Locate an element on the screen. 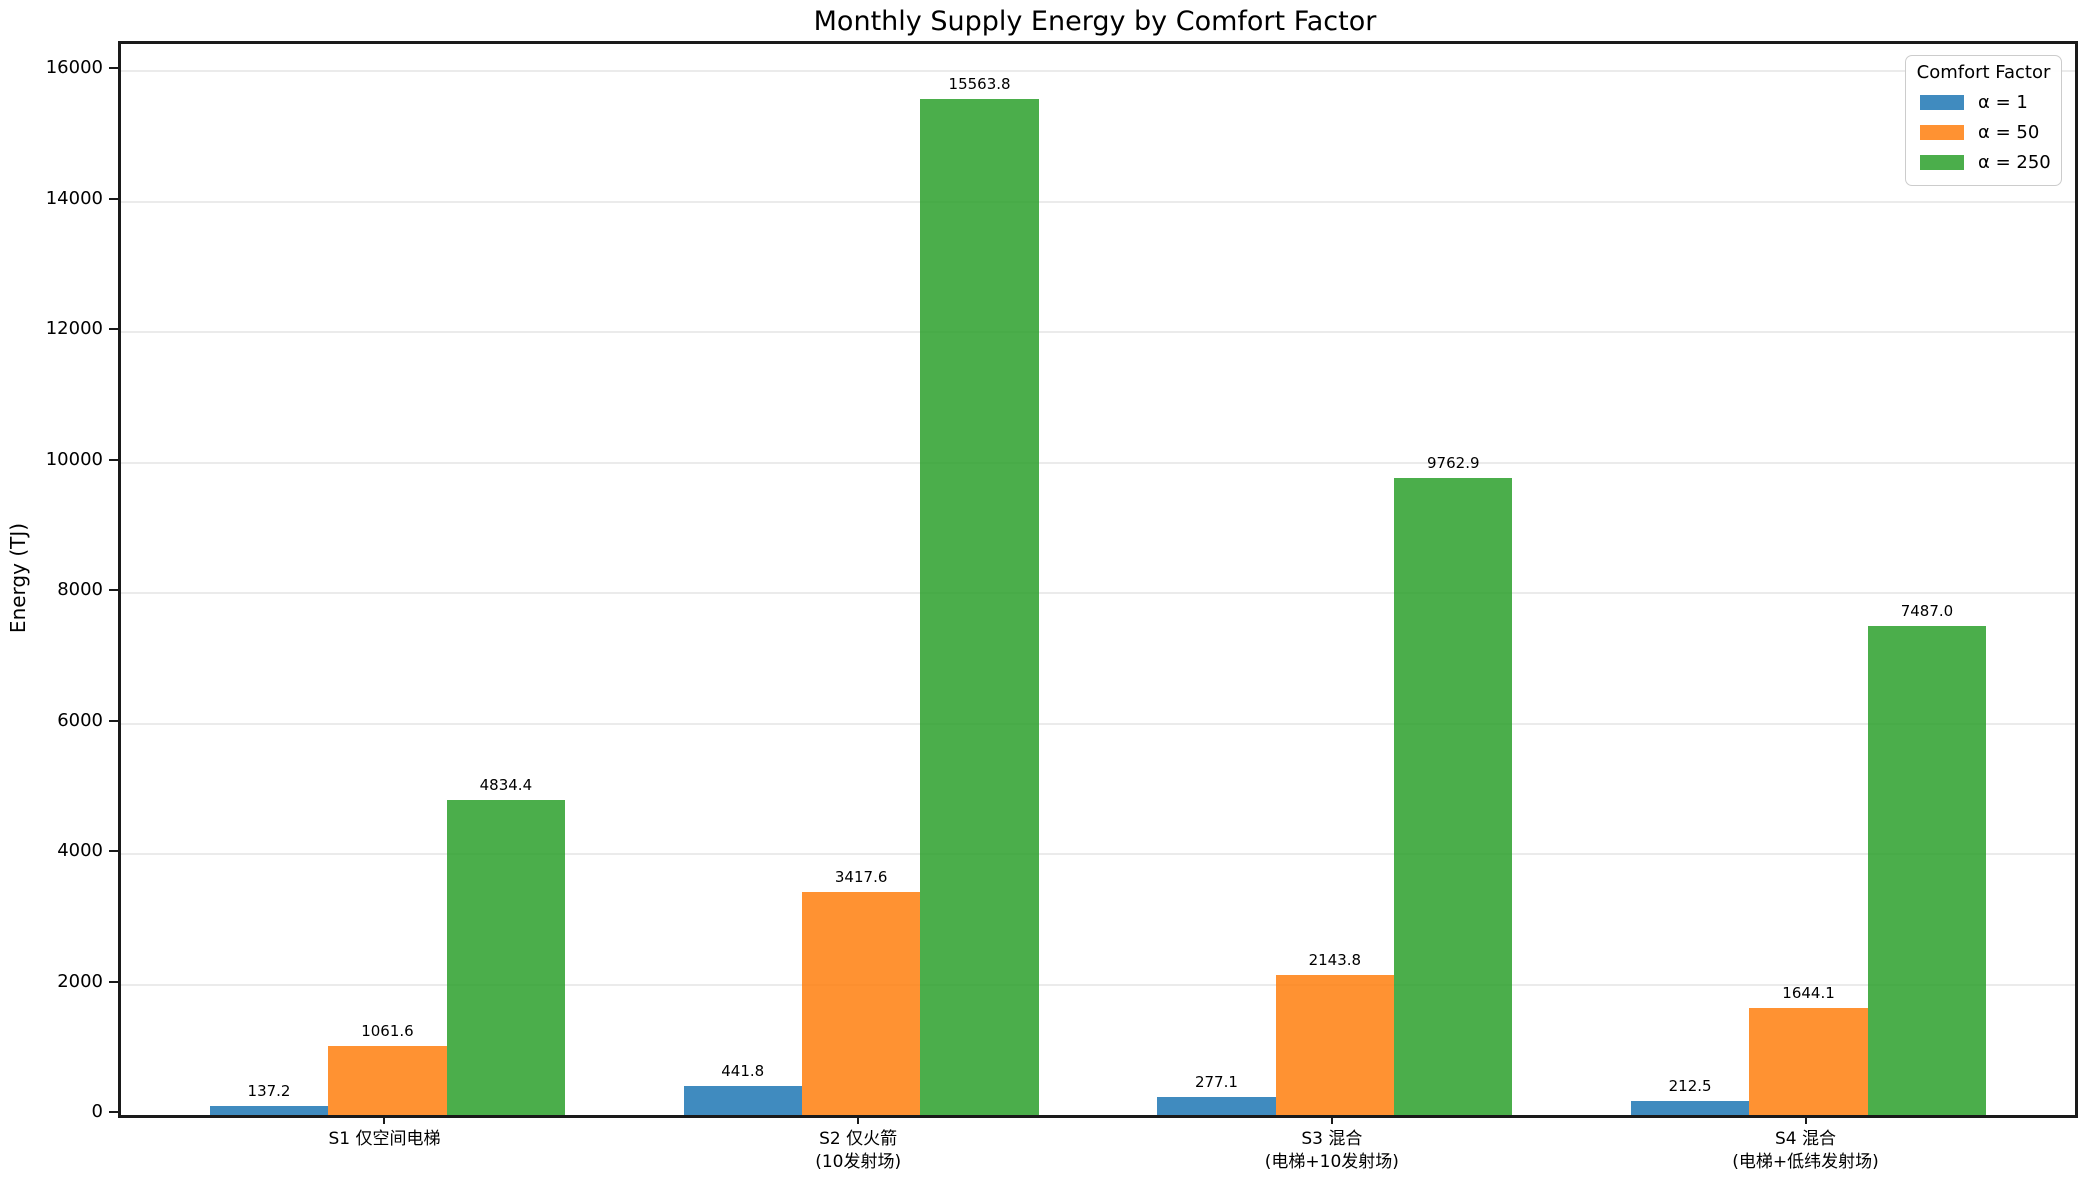 This screenshot has height=1182, width=2085. legend-label: α = 250 is located at coordinates (2014, 162).